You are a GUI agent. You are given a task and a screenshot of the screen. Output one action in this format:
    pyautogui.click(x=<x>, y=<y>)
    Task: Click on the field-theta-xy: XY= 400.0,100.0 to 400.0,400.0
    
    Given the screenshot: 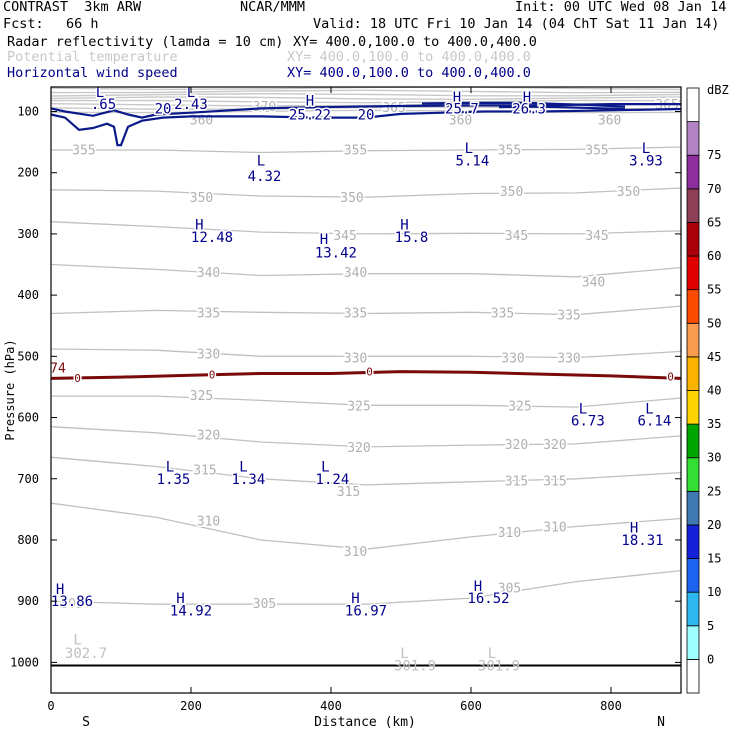 What is the action you would take?
    pyautogui.click(x=409, y=57)
    